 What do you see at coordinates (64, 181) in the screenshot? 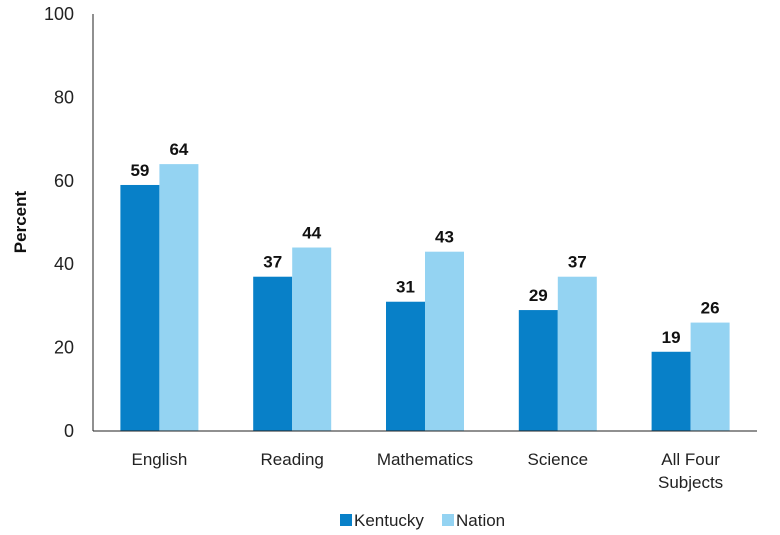
I see `y-tick-label: 60` at bounding box center [64, 181].